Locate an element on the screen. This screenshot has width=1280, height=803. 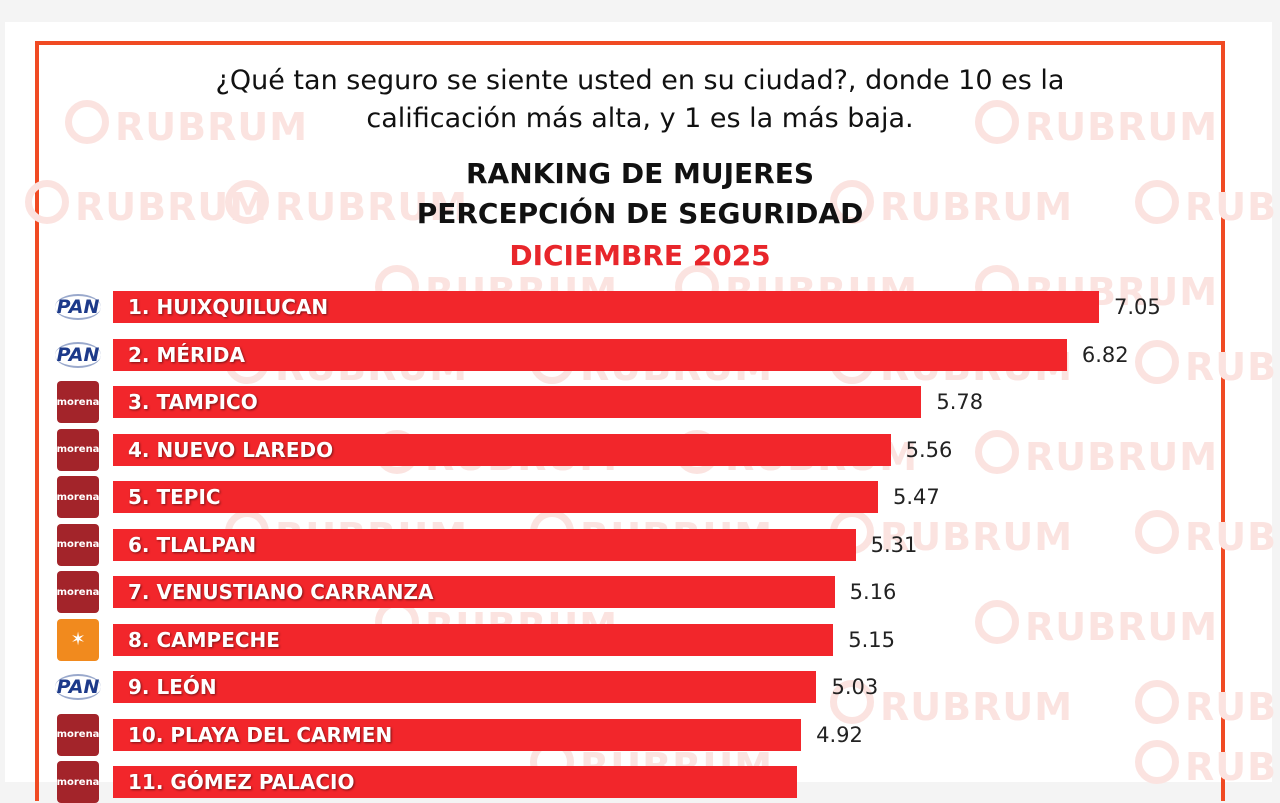
chart-subtitle: PERCEPCIÓN DE SEGURIDAD is located at coordinates (640, 213).